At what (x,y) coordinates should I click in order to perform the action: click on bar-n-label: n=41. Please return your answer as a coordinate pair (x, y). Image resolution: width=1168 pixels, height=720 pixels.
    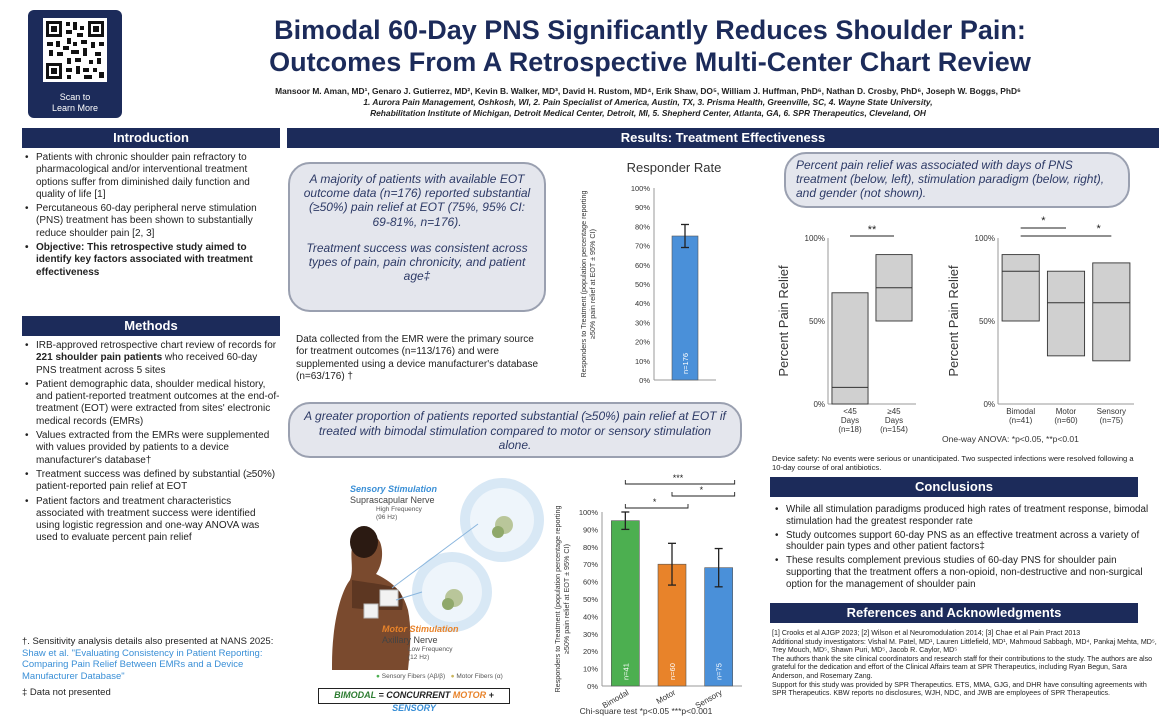
    Looking at the image, I should click on (625, 671).